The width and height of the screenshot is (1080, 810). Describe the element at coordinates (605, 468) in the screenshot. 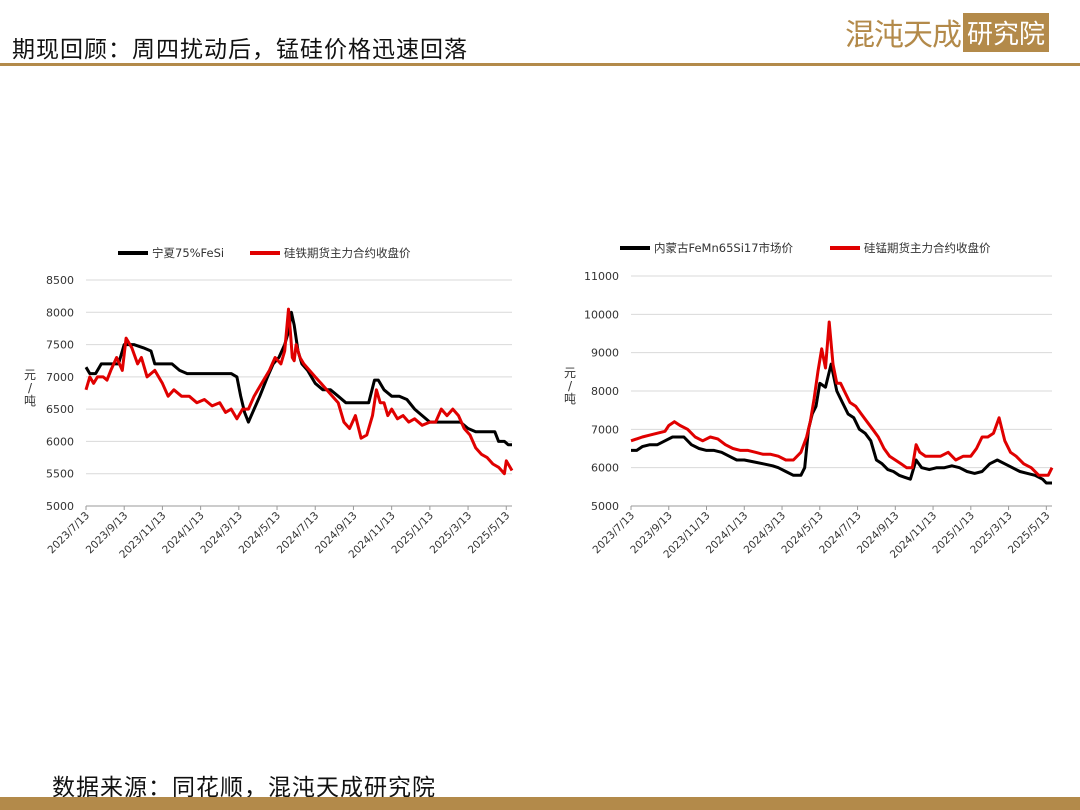

I see `right-chart-y-tick-label: 6000` at that location.